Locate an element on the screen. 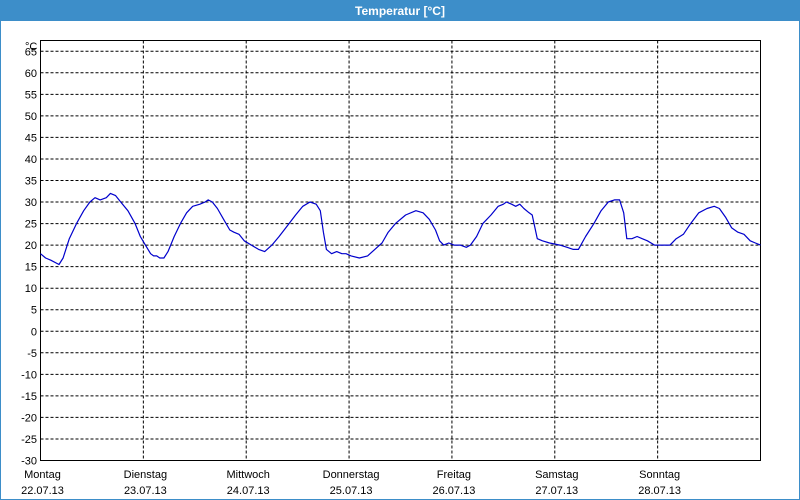  y-tick-label: 30 is located at coordinates (31, 203).